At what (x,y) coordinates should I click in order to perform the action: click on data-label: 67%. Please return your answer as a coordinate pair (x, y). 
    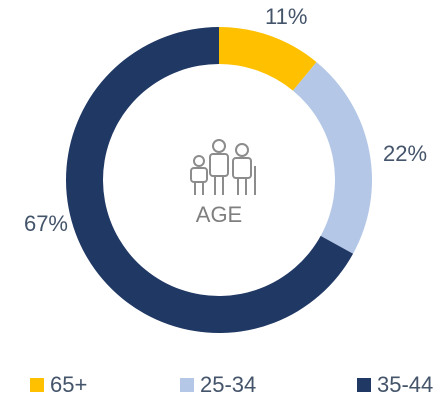
    Looking at the image, I should click on (46, 223).